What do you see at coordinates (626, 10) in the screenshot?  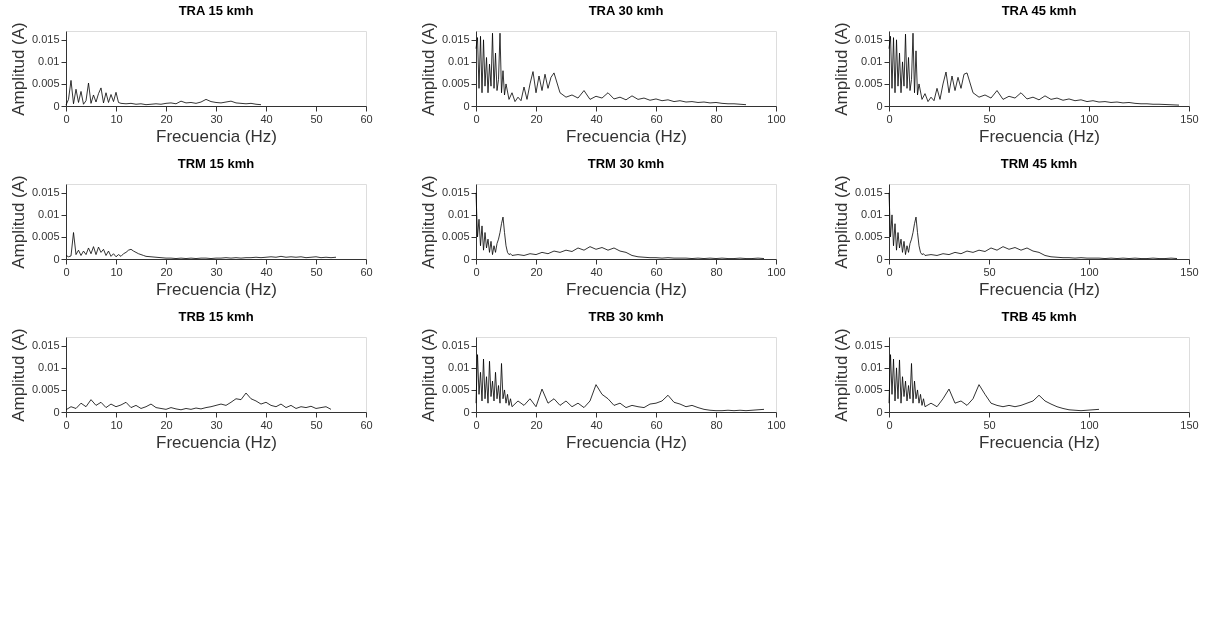 I see `chart-title: TRA 30 kmh` at bounding box center [626, 10].